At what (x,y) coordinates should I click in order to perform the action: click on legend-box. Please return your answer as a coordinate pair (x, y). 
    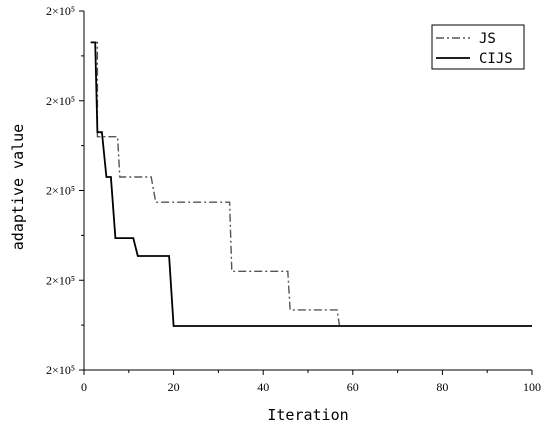
    Looking at the image, I should click on (478, 47).